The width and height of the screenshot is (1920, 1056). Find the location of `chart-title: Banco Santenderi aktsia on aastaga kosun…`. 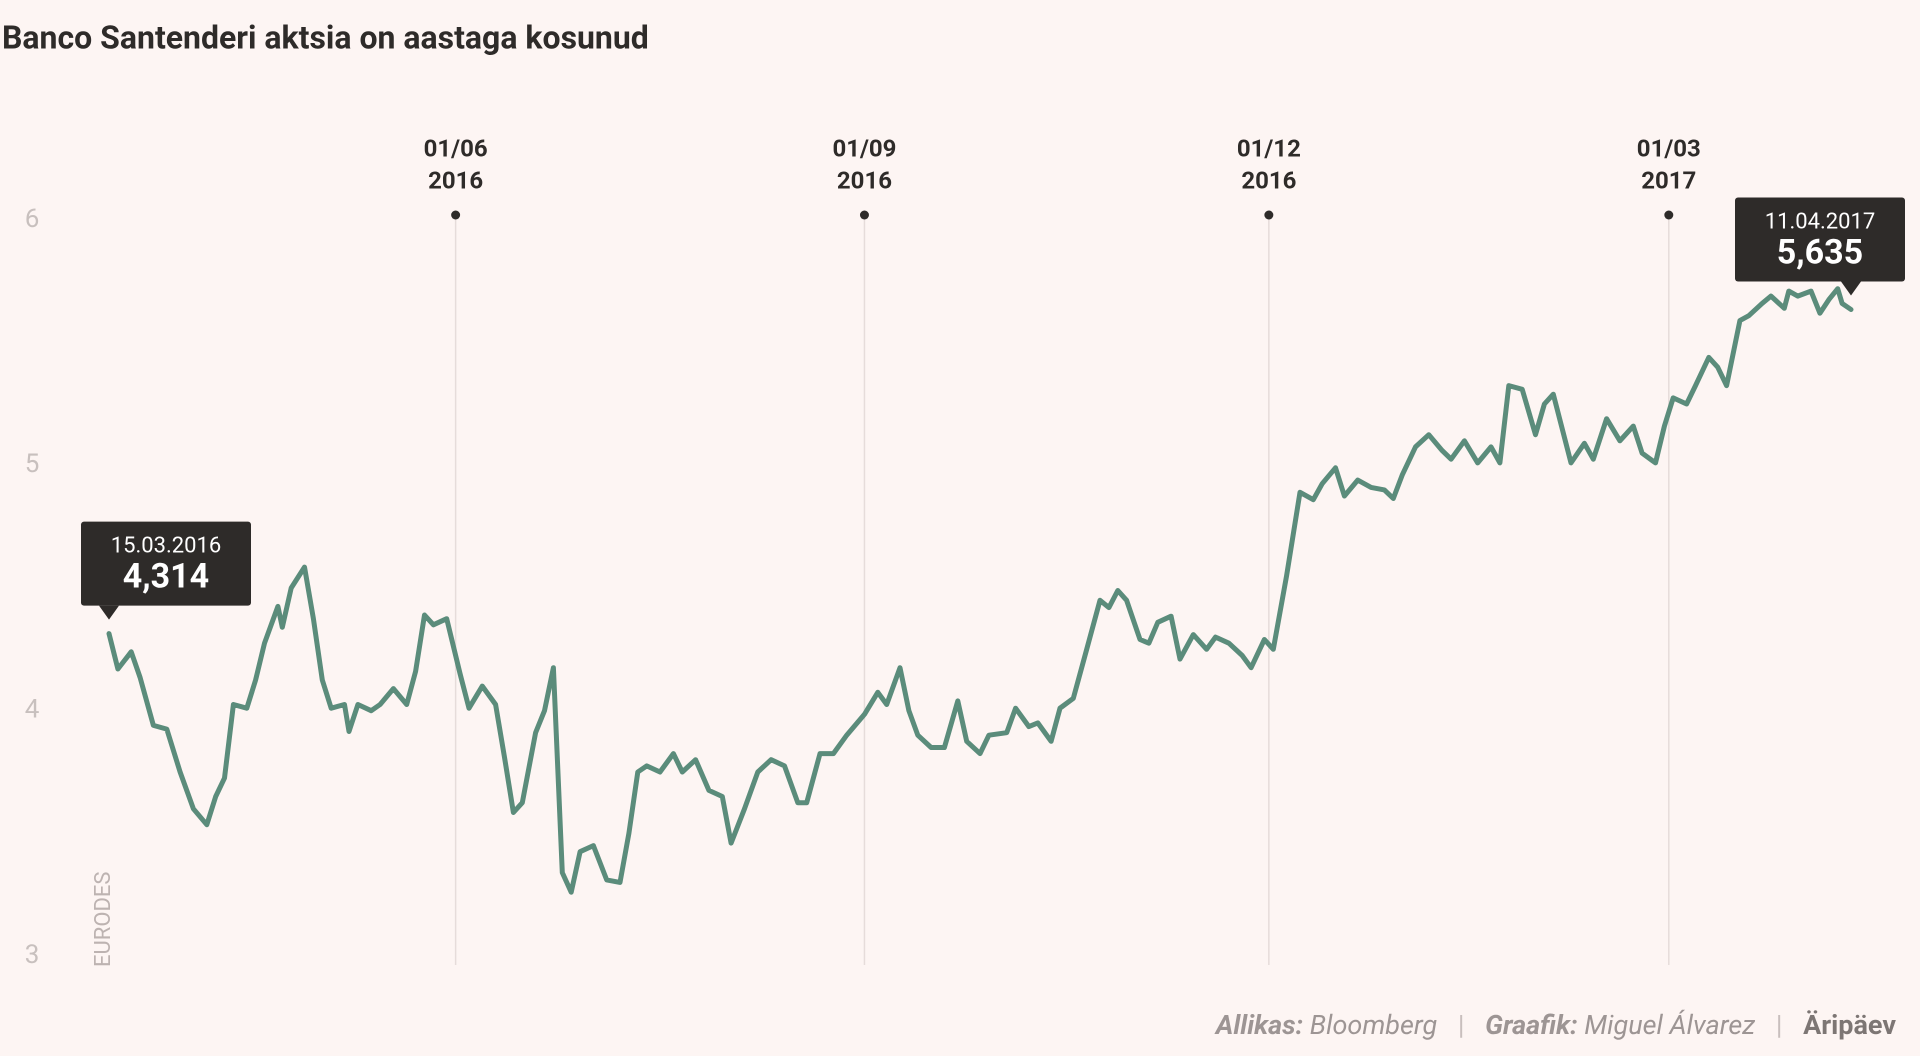

chart-title: Banco Santenderi aktsia on aastaga kosun… is located at coordinates (325, 37).